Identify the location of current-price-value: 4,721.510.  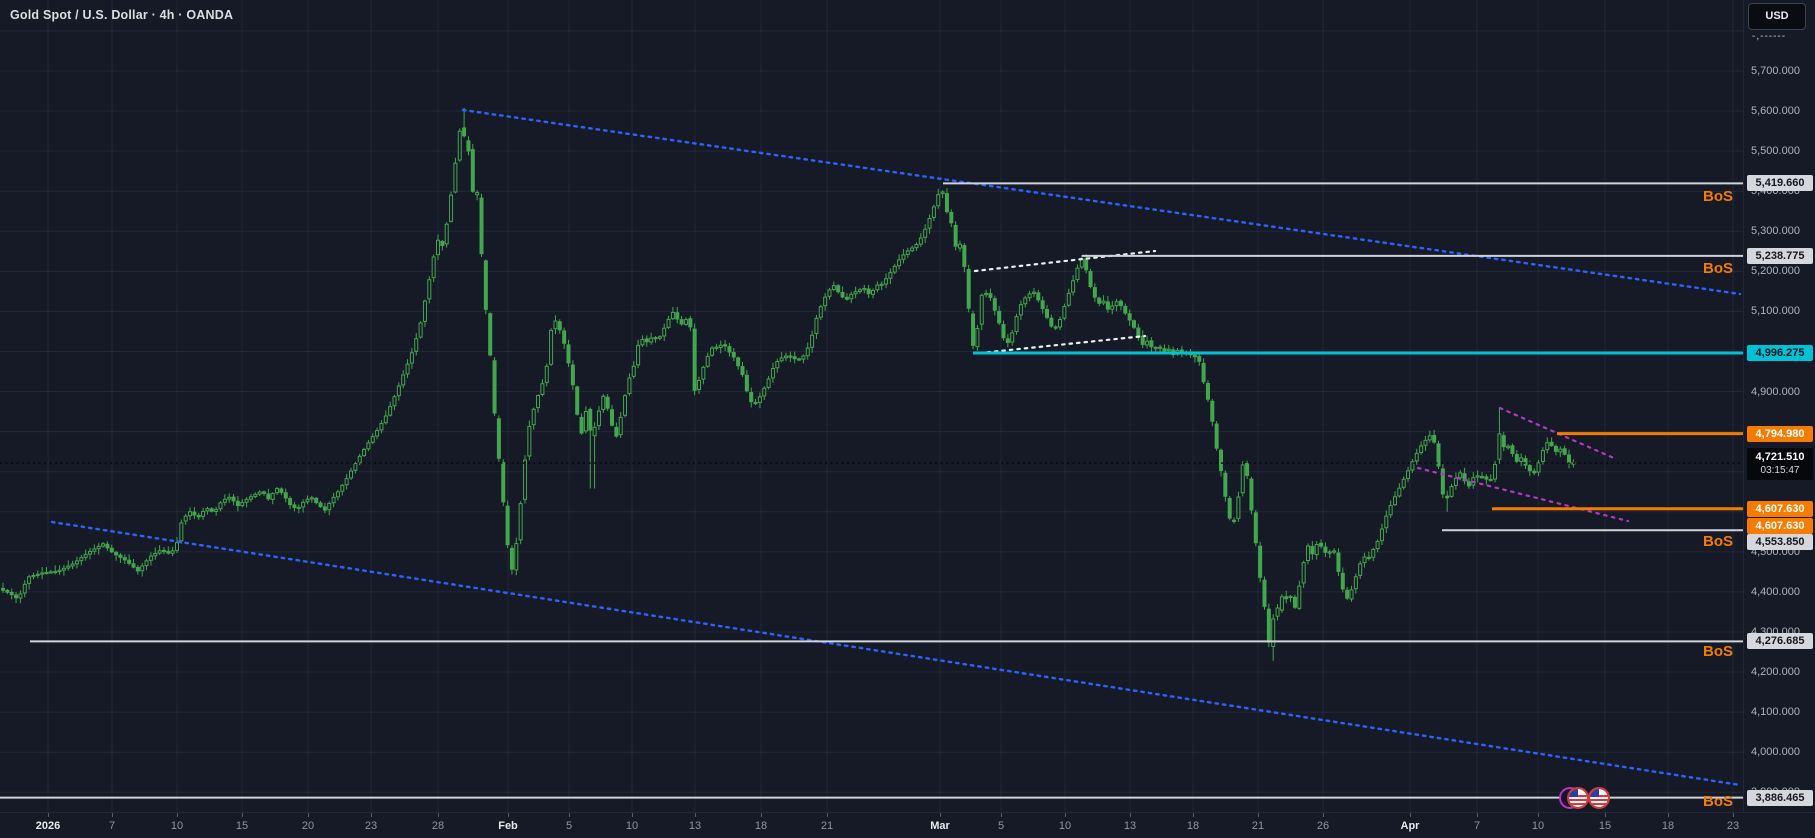
(1780, 457).